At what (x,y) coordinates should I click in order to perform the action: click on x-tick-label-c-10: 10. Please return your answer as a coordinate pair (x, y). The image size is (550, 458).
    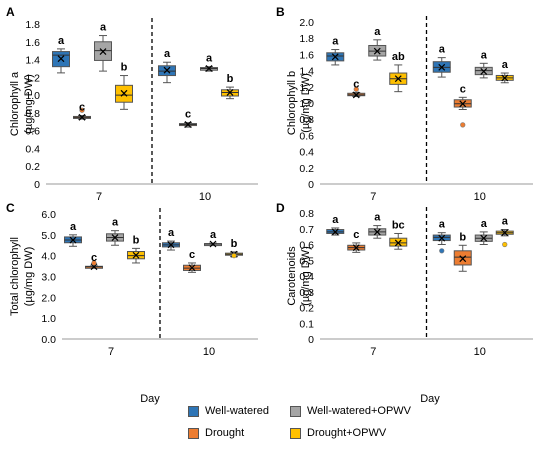
    Looking at the image, I should click on (209, 352).